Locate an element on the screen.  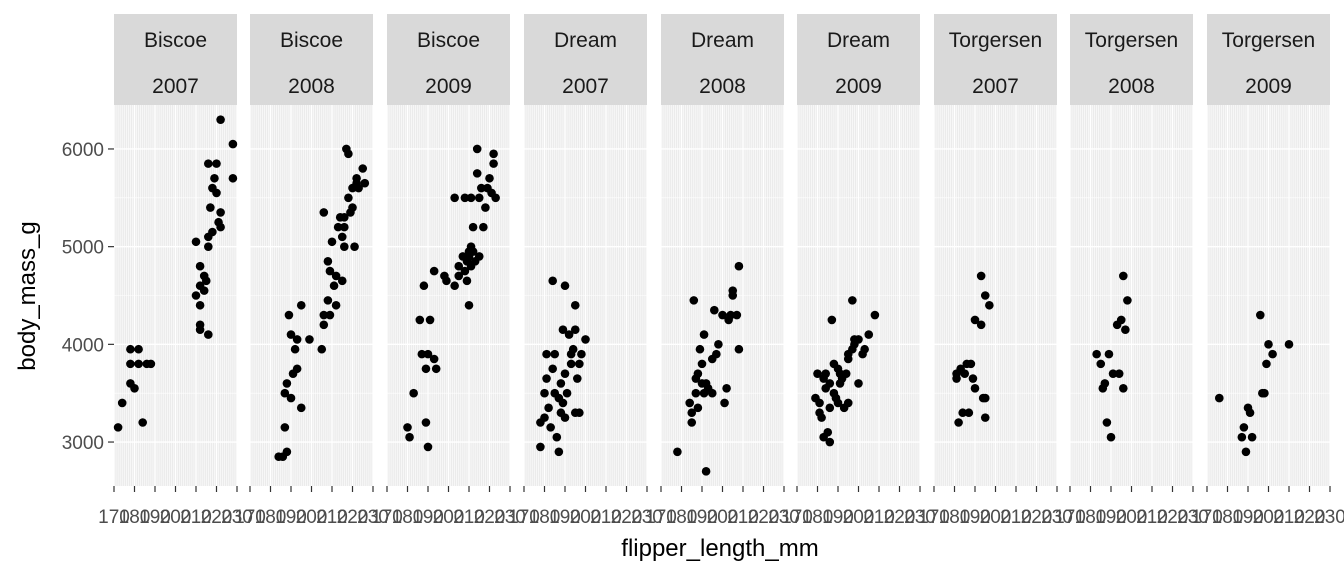
facet-panel: Torgersen 2009 is located at coordinates (1268, 250).